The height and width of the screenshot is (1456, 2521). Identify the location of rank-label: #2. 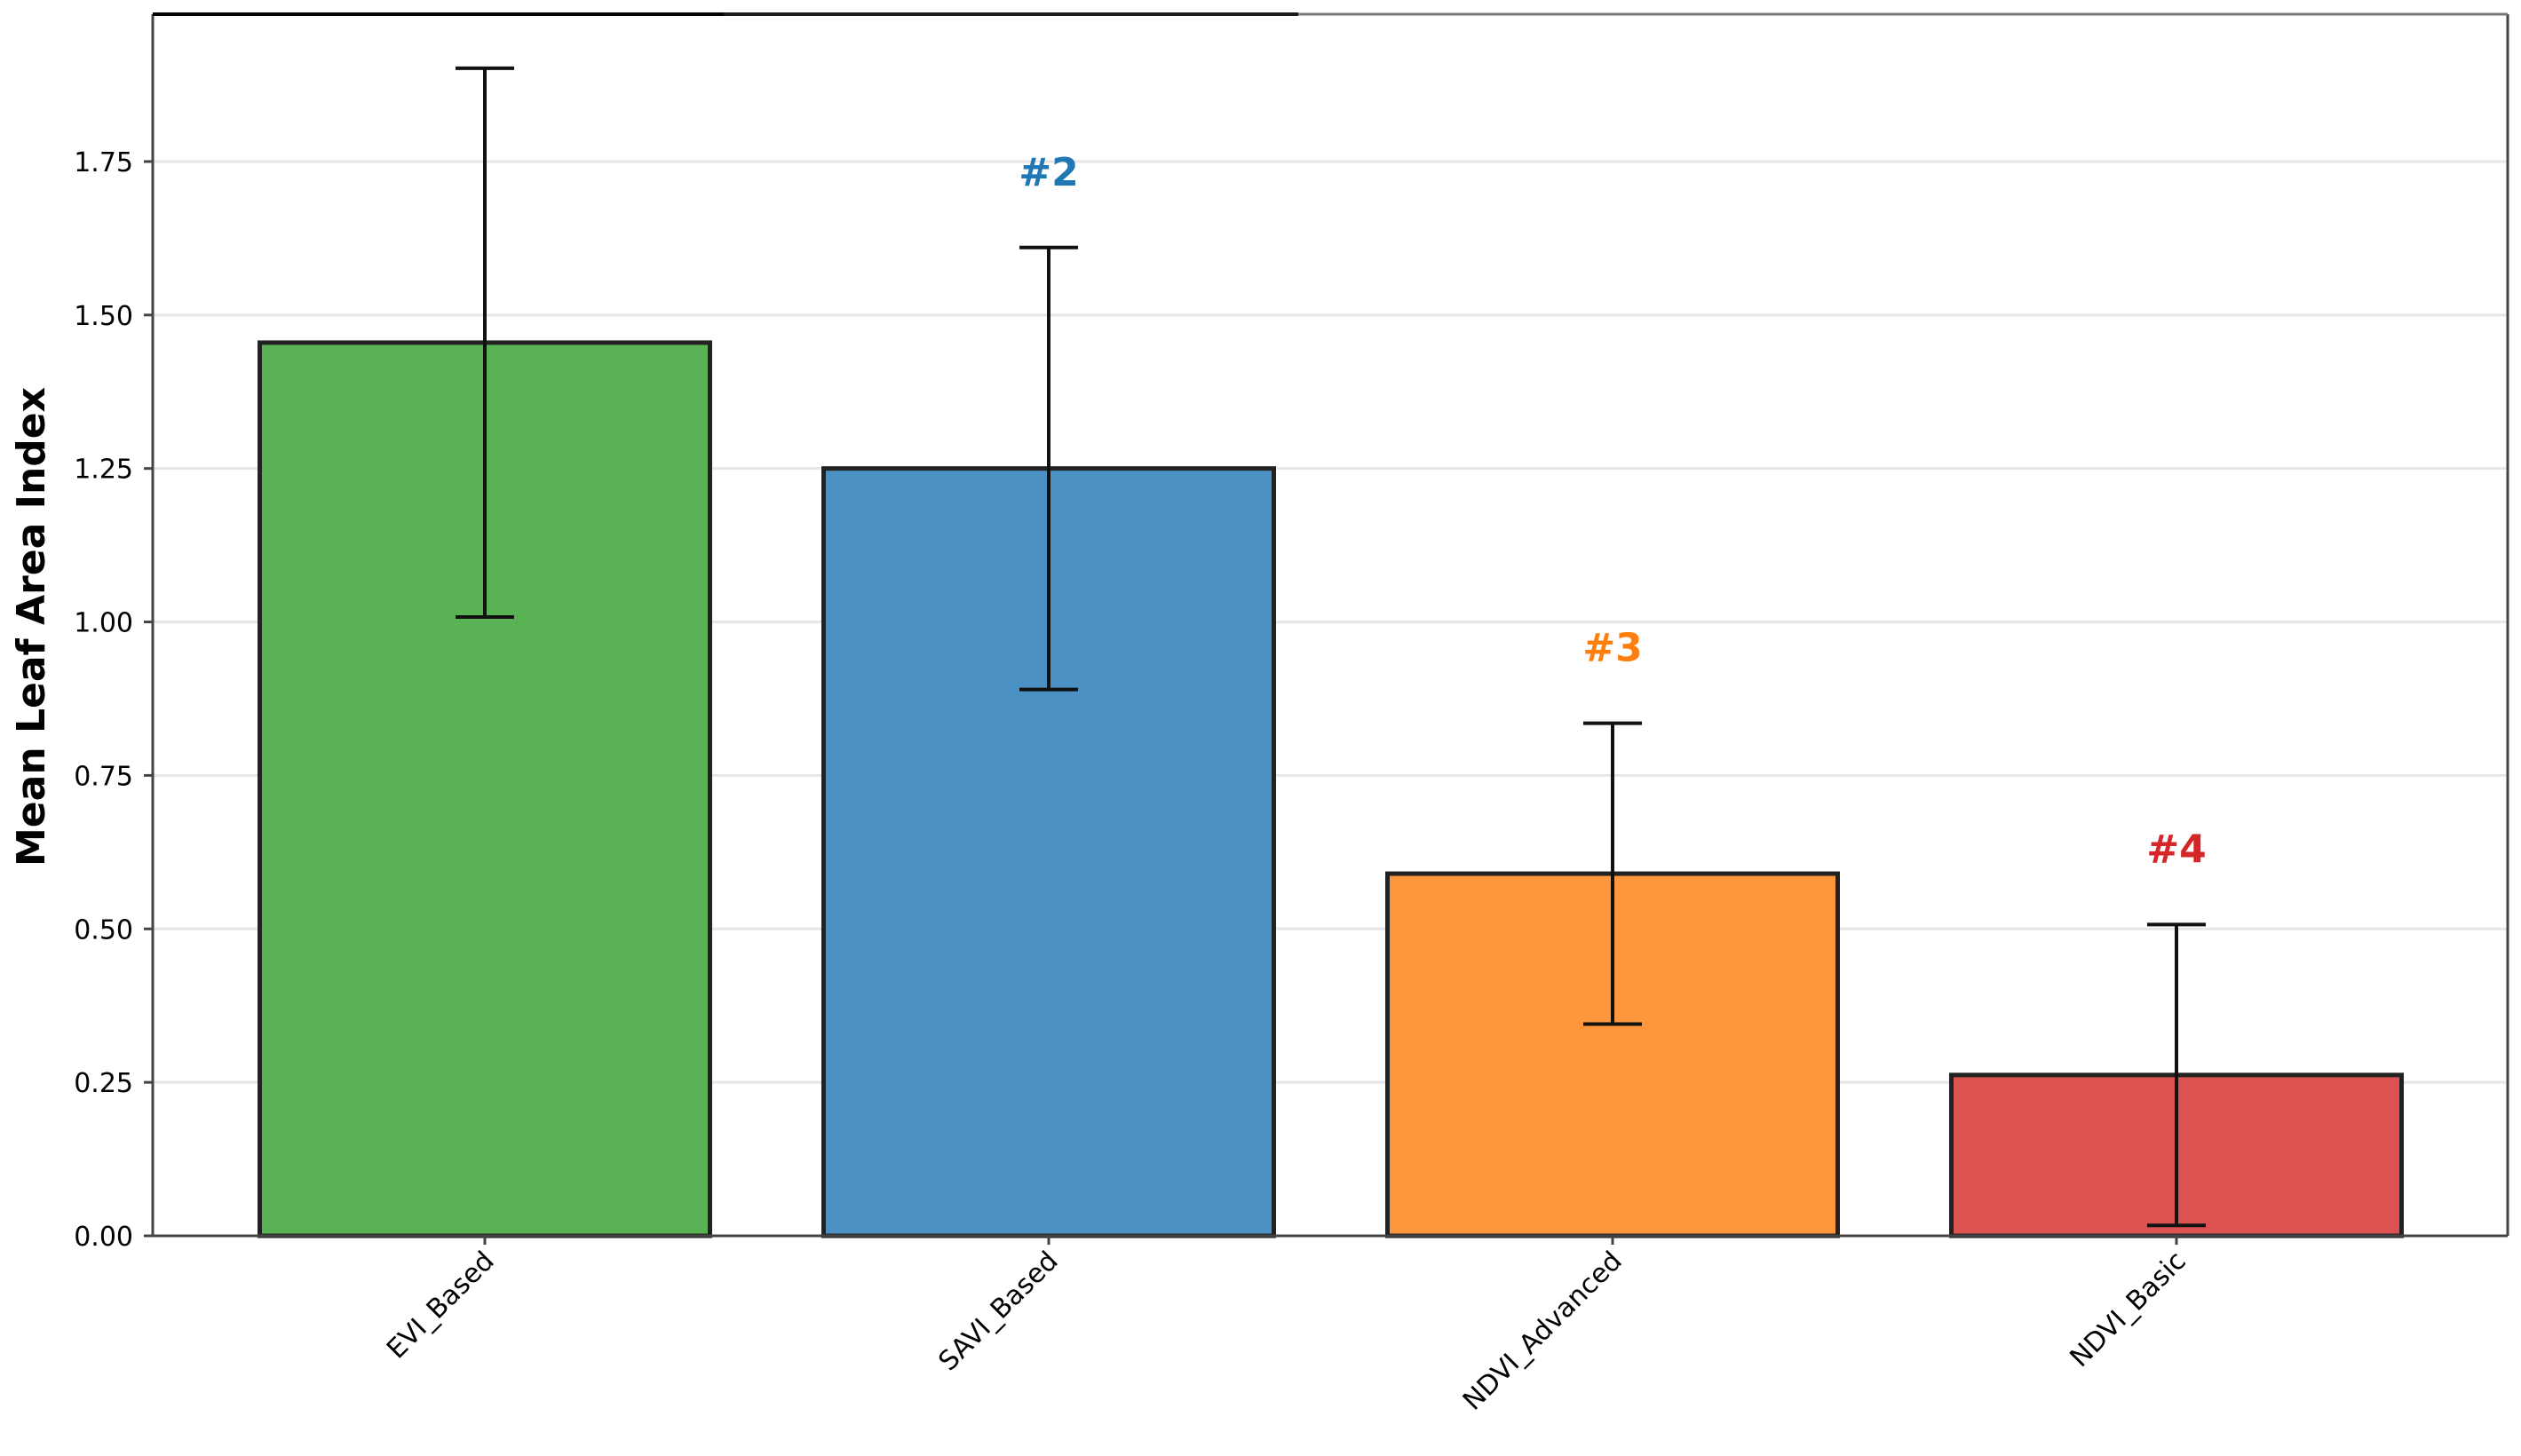
(1048, 172).